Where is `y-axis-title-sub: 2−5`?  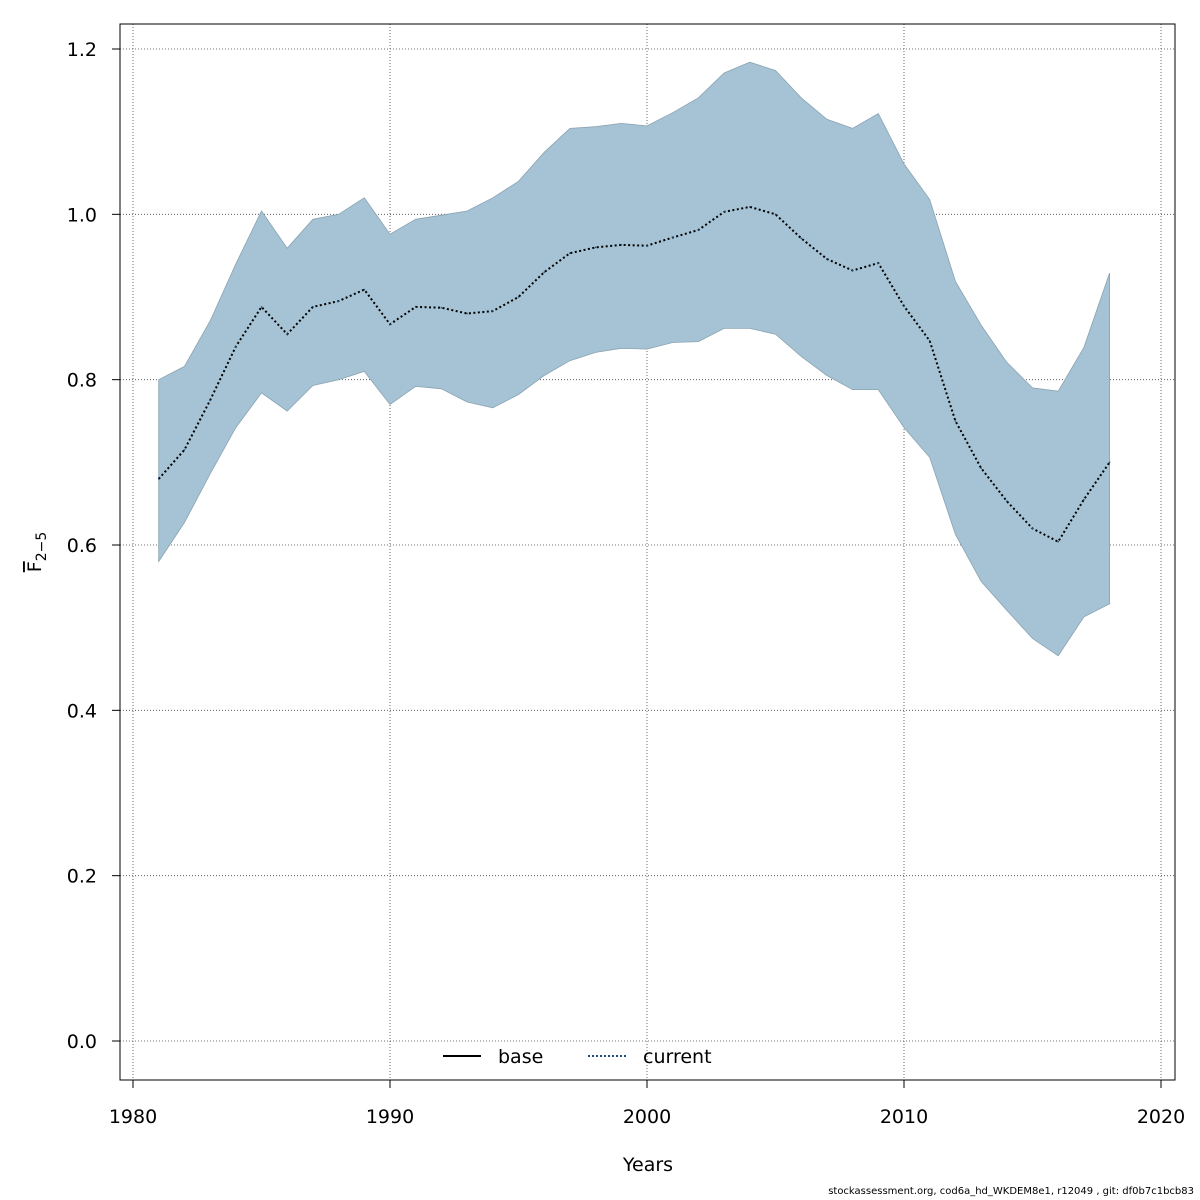 y-axis-title-sub: 2−5 is located at coordinates (42, 547).